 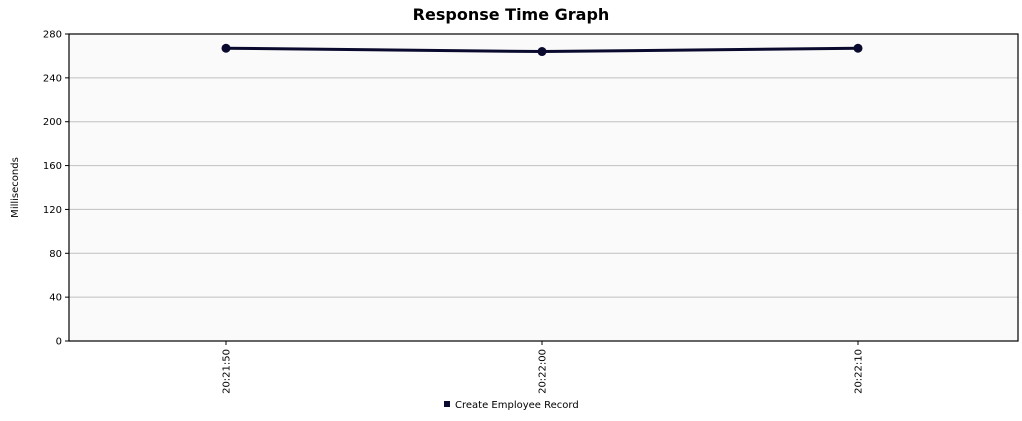 What do you see at coordinates (52, 166) in the screenshot?
I see `y-tick-label: 160` at bounding box center [52, 166].